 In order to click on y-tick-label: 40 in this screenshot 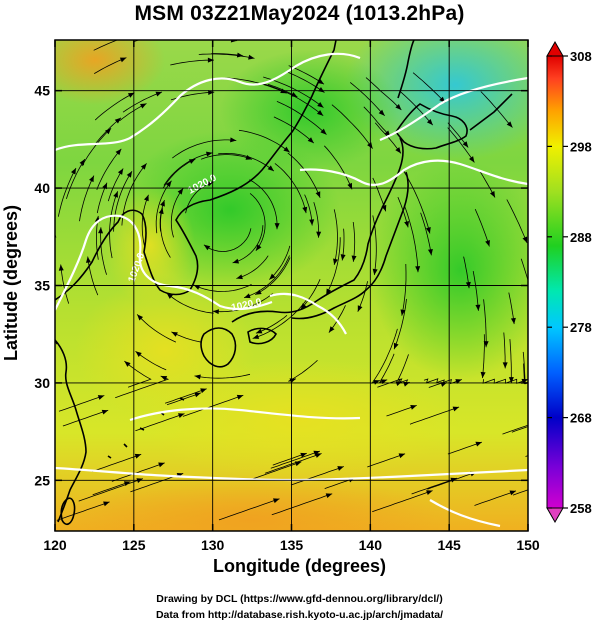, I will do `click(42, 188)`.